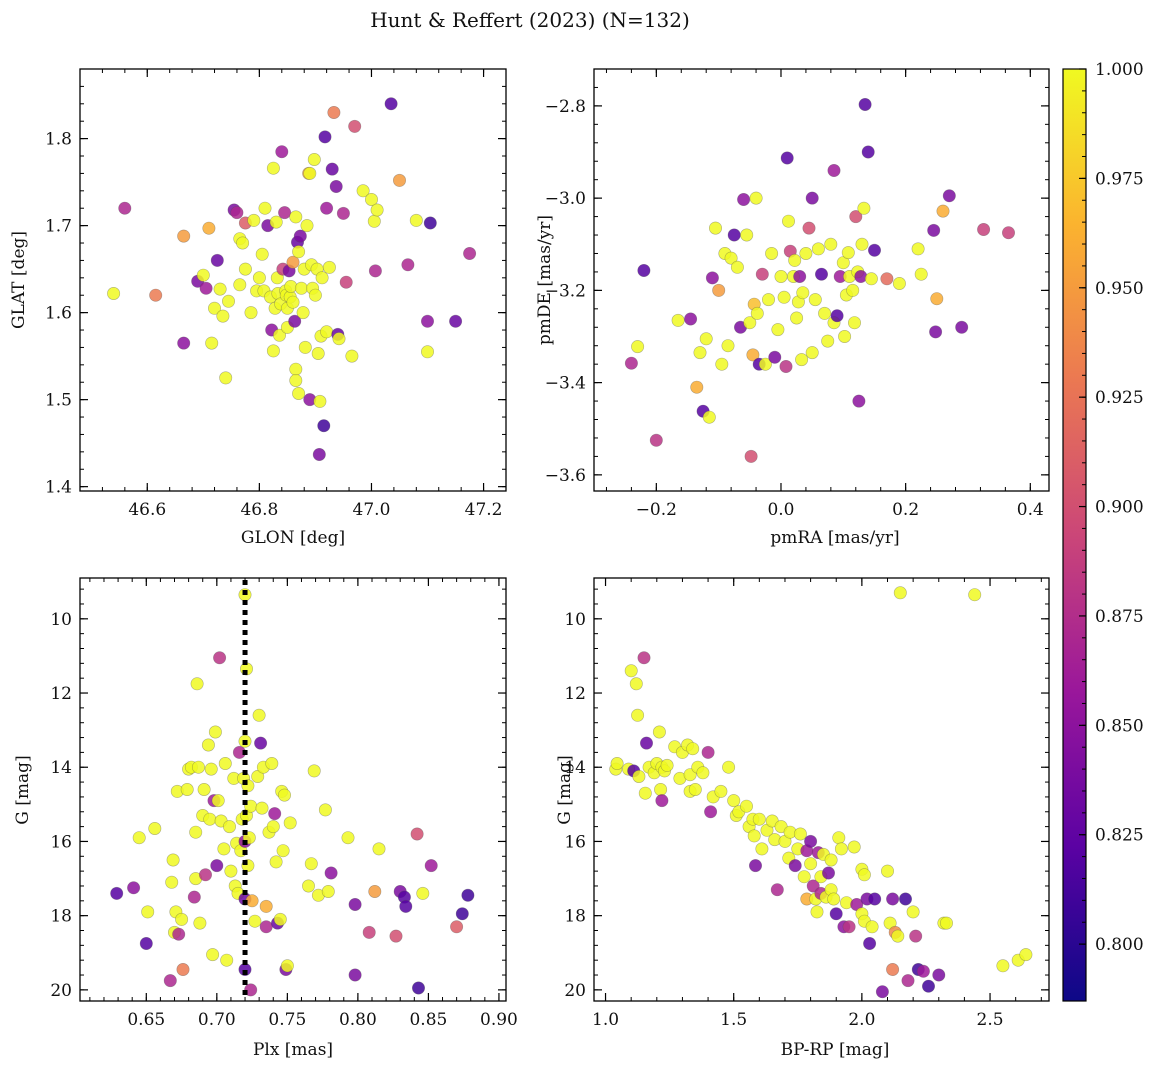  What do you see at coordinates (575, 917) in the screenshot?
I see `y-tick-label: 18` at bounding box center [575, 917].